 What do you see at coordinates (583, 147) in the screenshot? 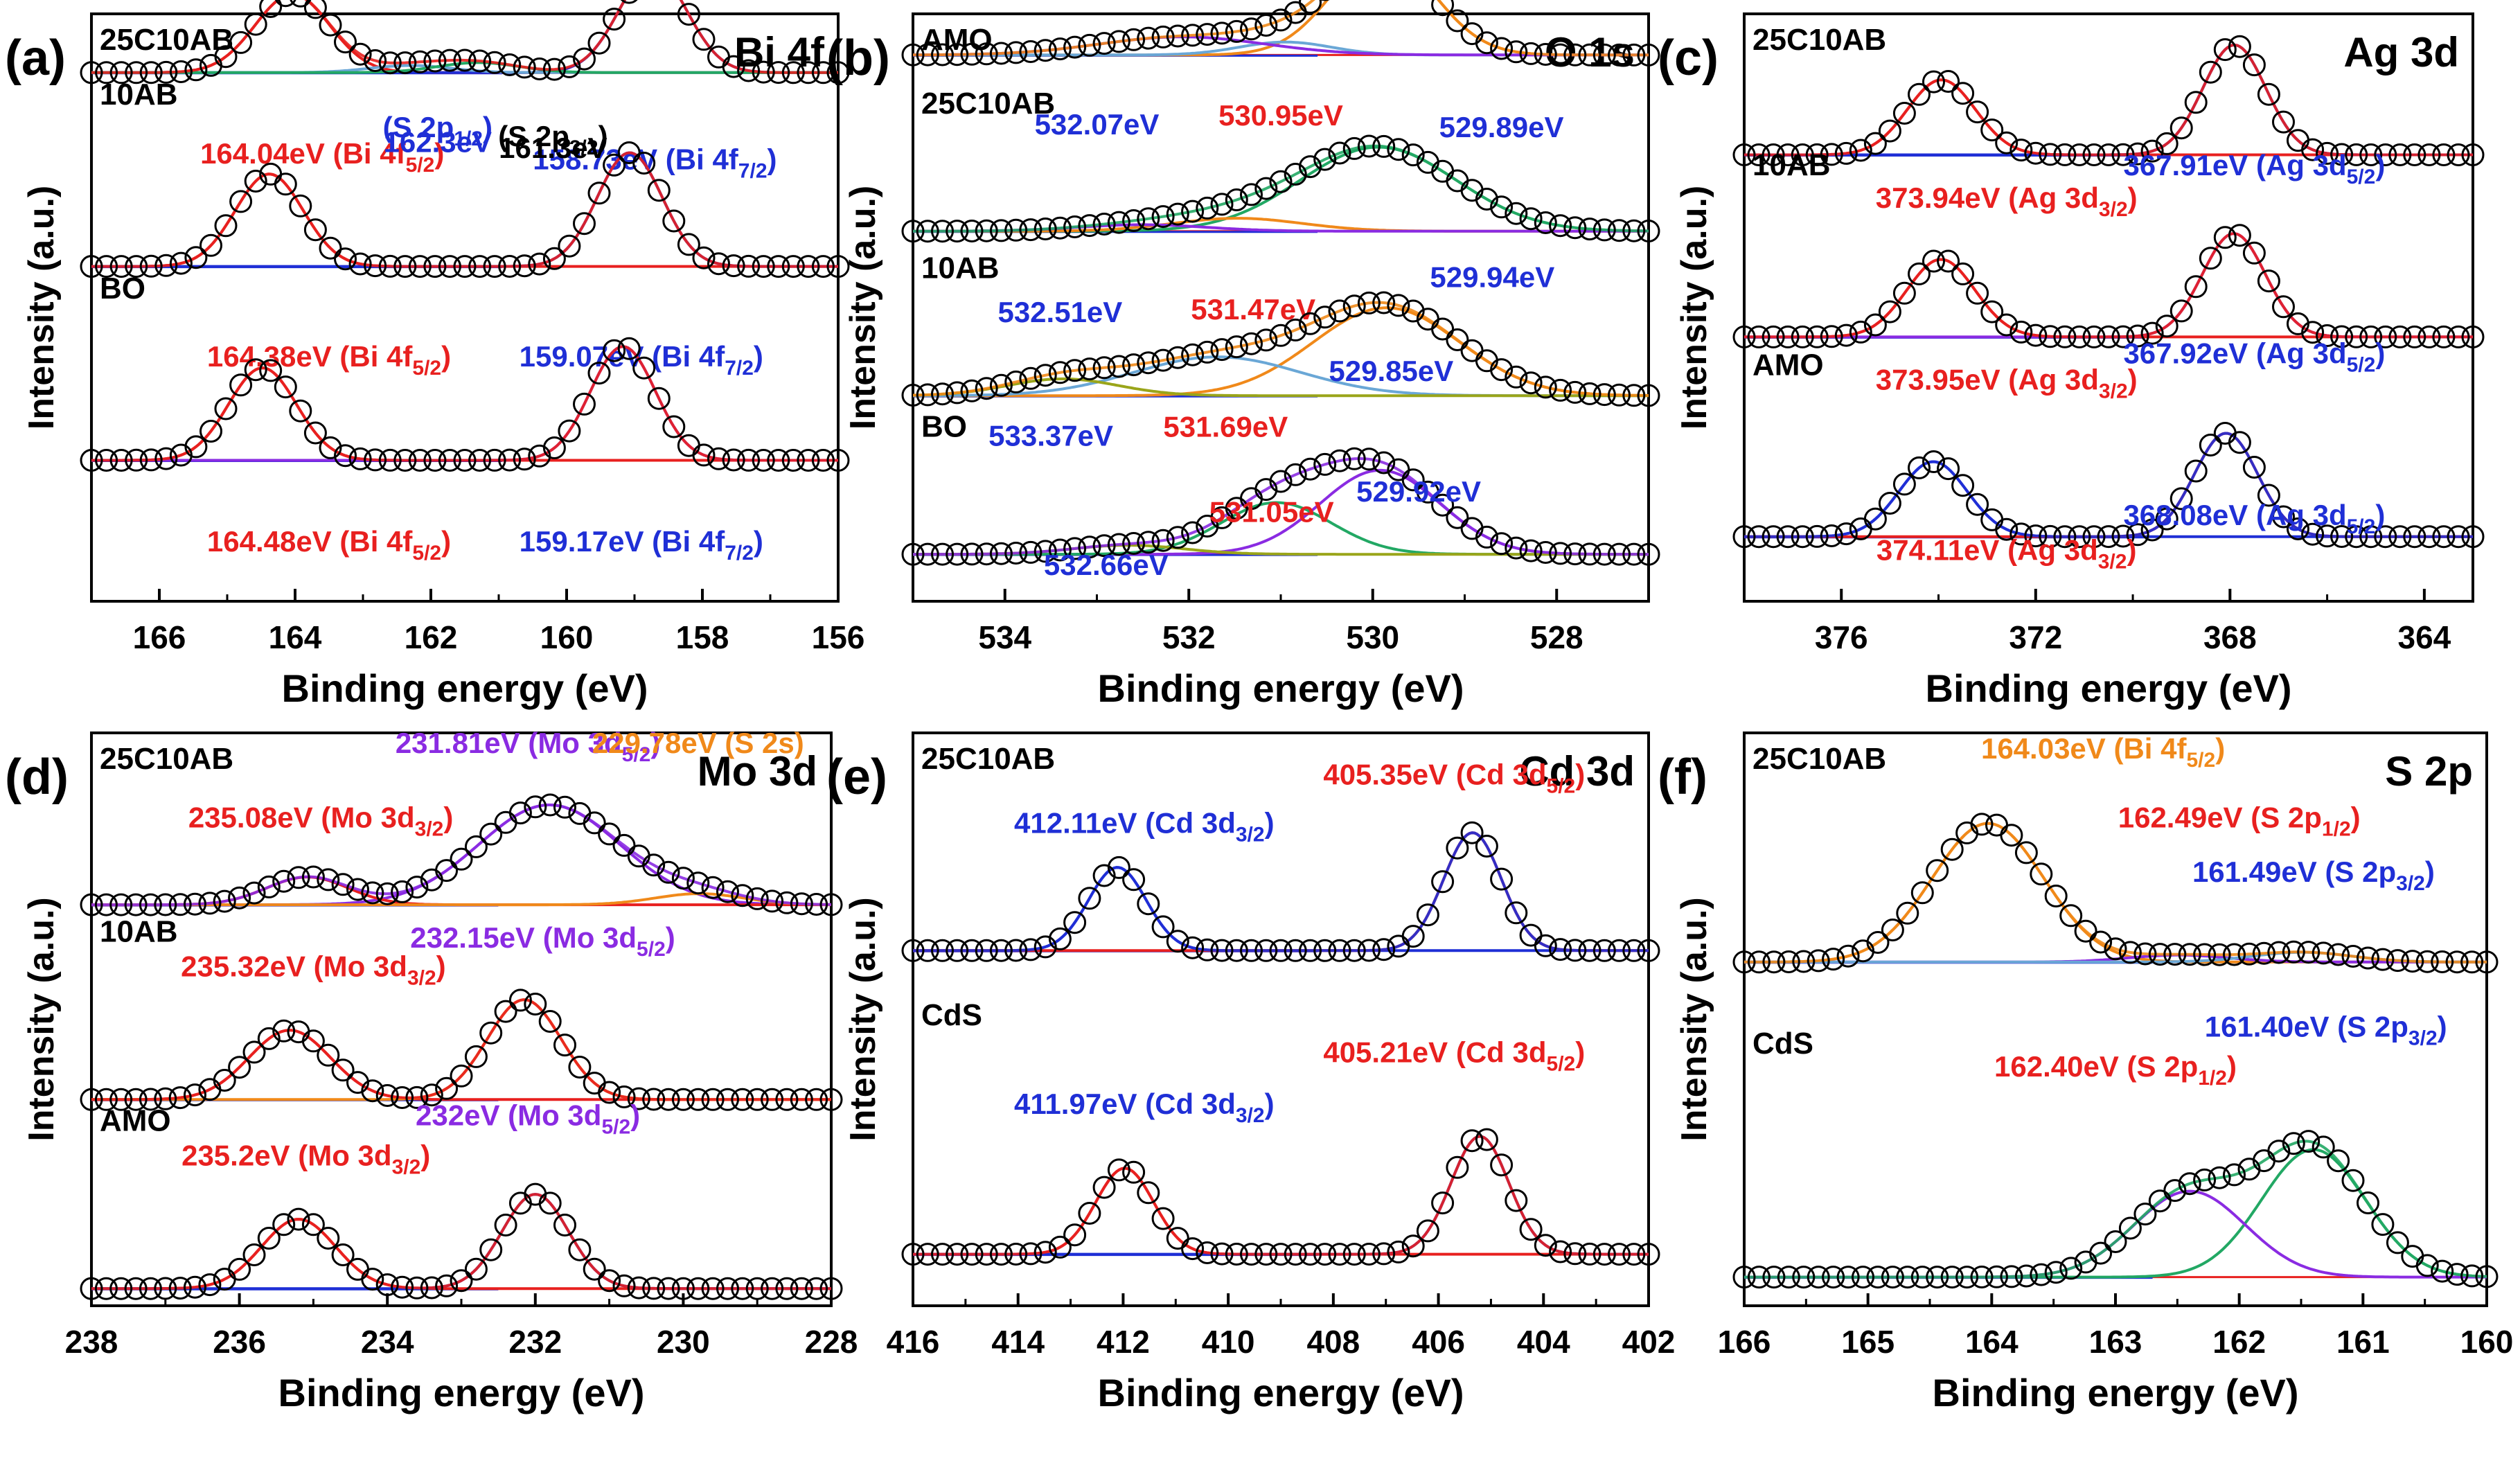
I see `panel-a-peak-label-sub: 3/2` at bounding box center [583, 147].